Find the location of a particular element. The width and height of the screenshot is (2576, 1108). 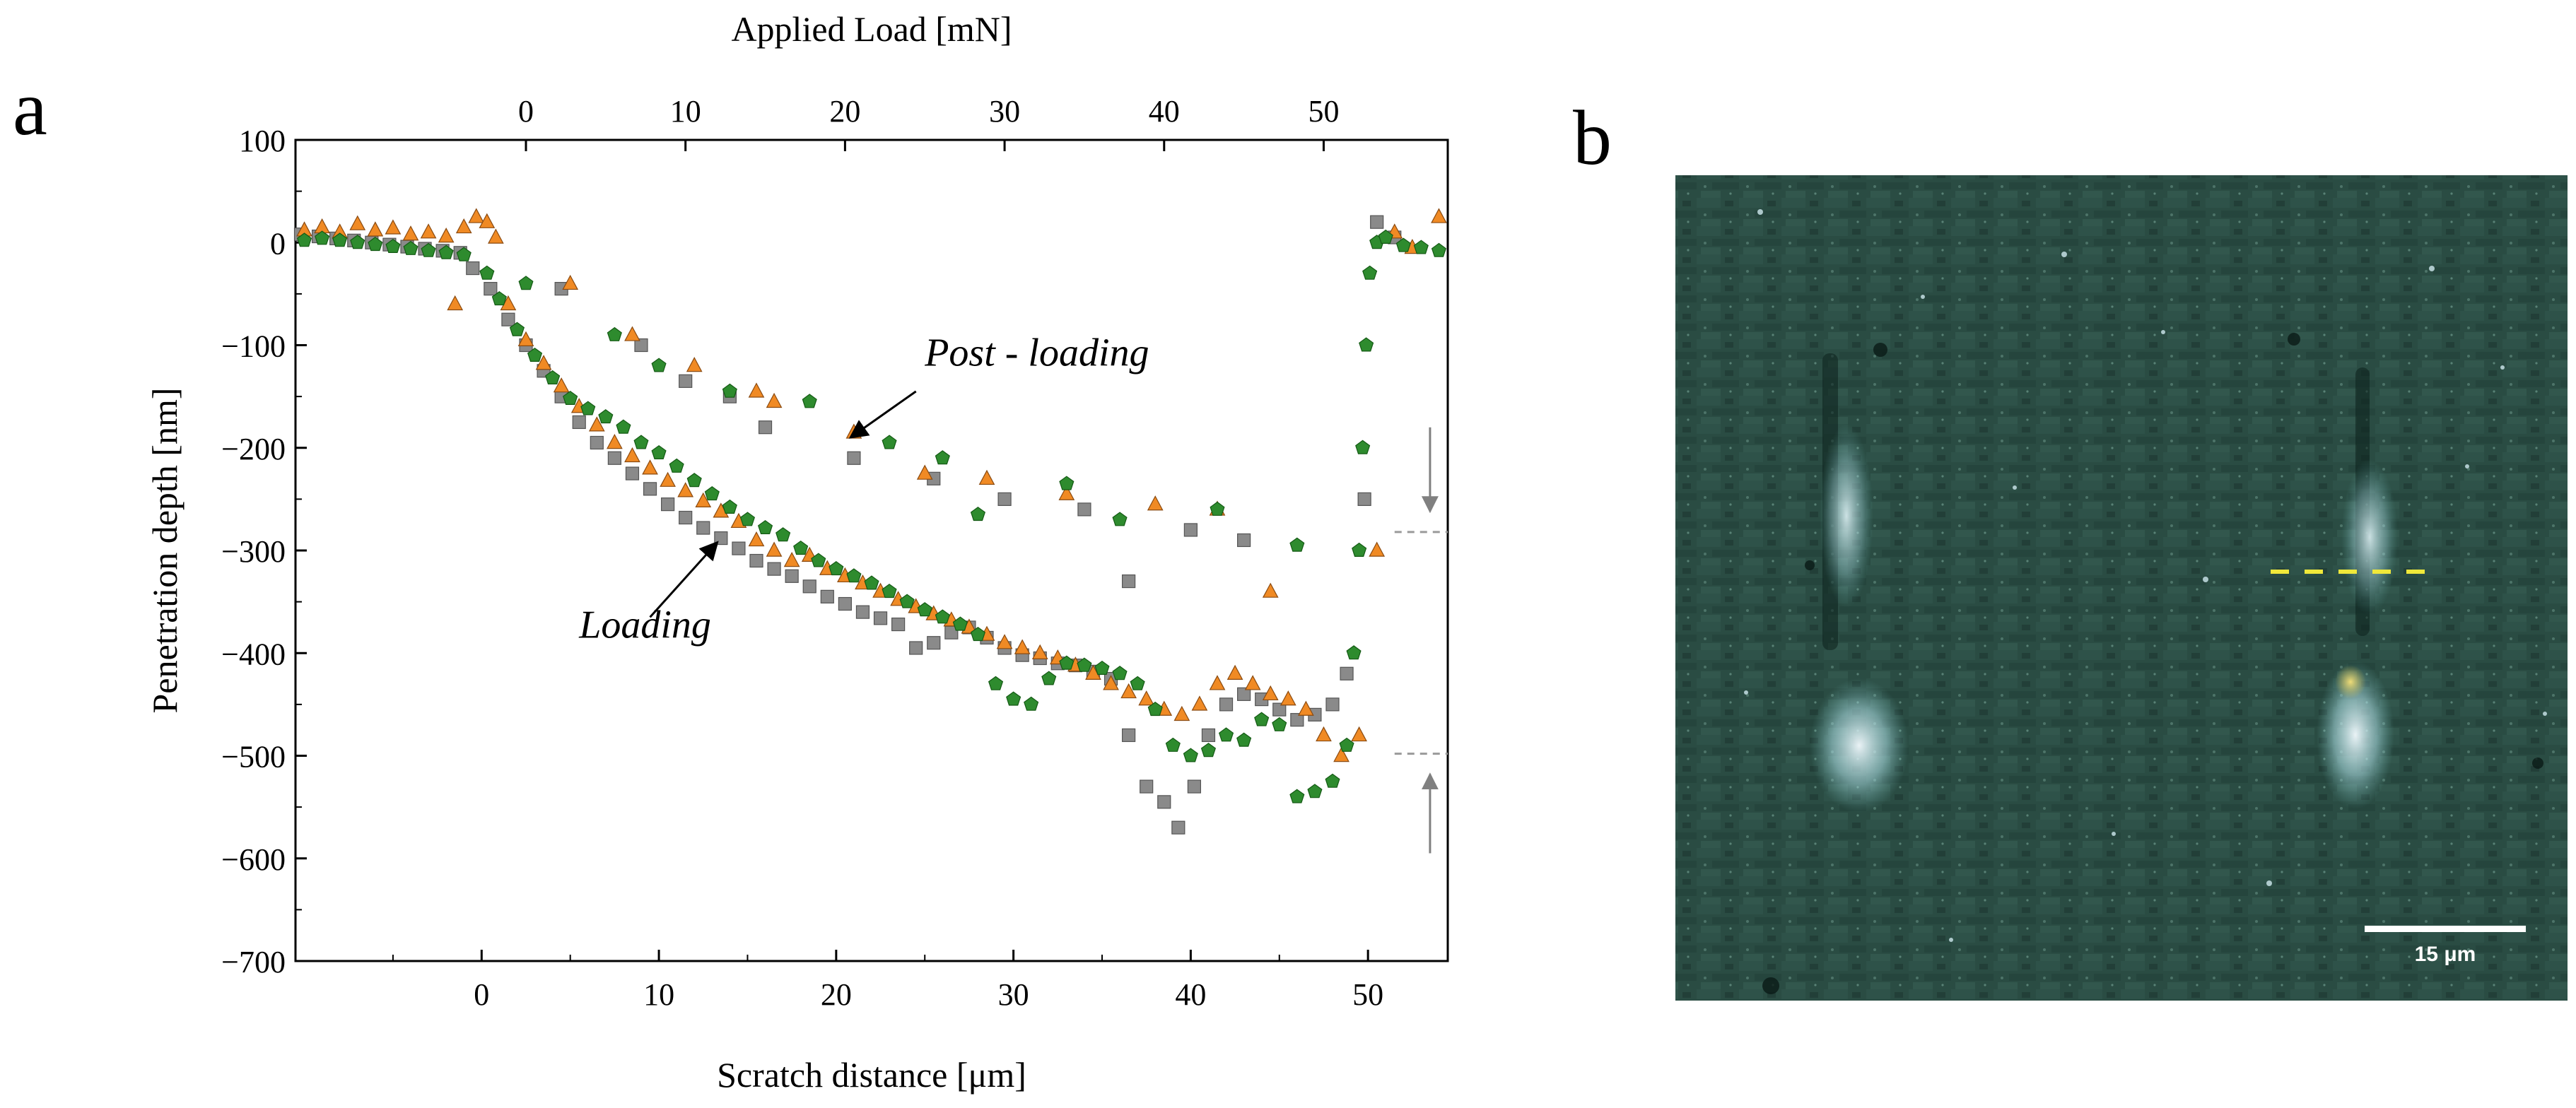

x-tick-label: 40 is located at coordinates (1191, 994).